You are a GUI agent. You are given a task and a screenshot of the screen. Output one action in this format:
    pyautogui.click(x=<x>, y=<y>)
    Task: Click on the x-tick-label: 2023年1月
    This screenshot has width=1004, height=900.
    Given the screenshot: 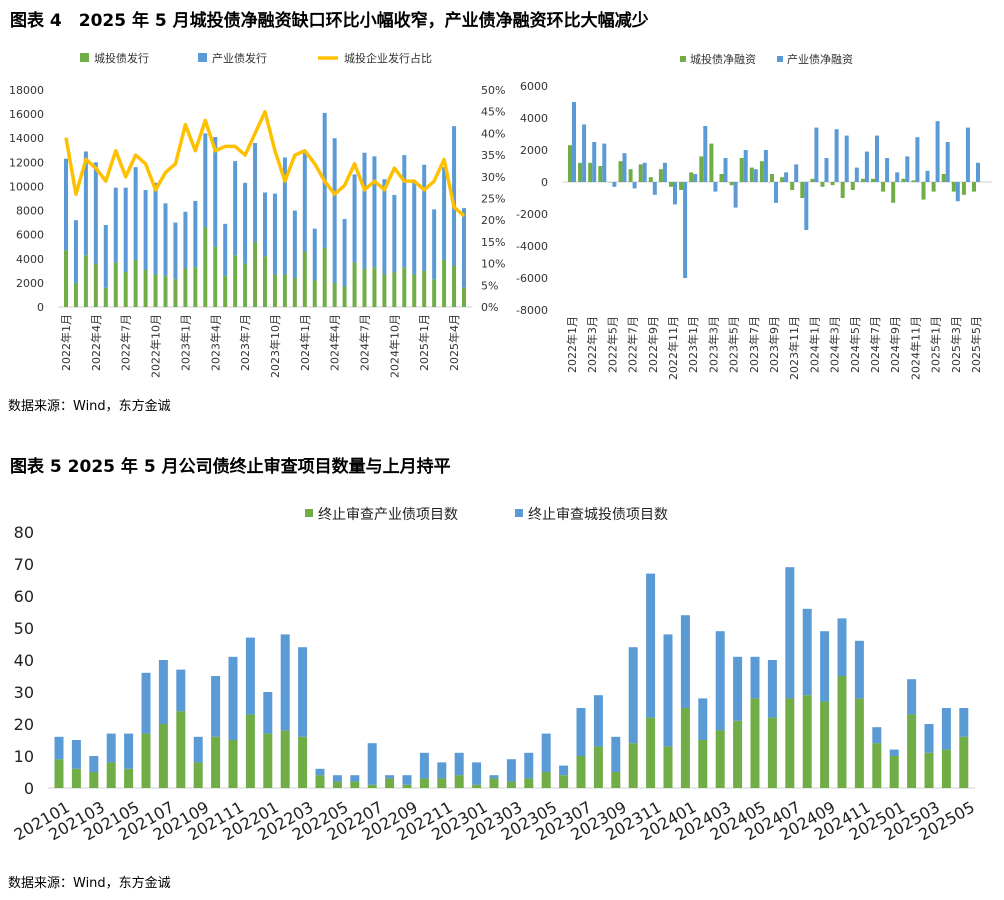 What is the action you would take?
    pyautogui.click(x=693, y=344)
    